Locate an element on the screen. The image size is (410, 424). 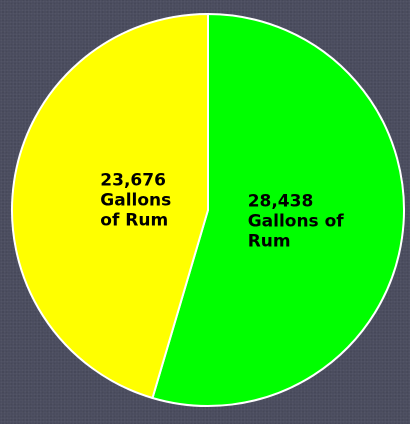
pie-slice-label-line: of Rum is located at coordinates (134, 220).